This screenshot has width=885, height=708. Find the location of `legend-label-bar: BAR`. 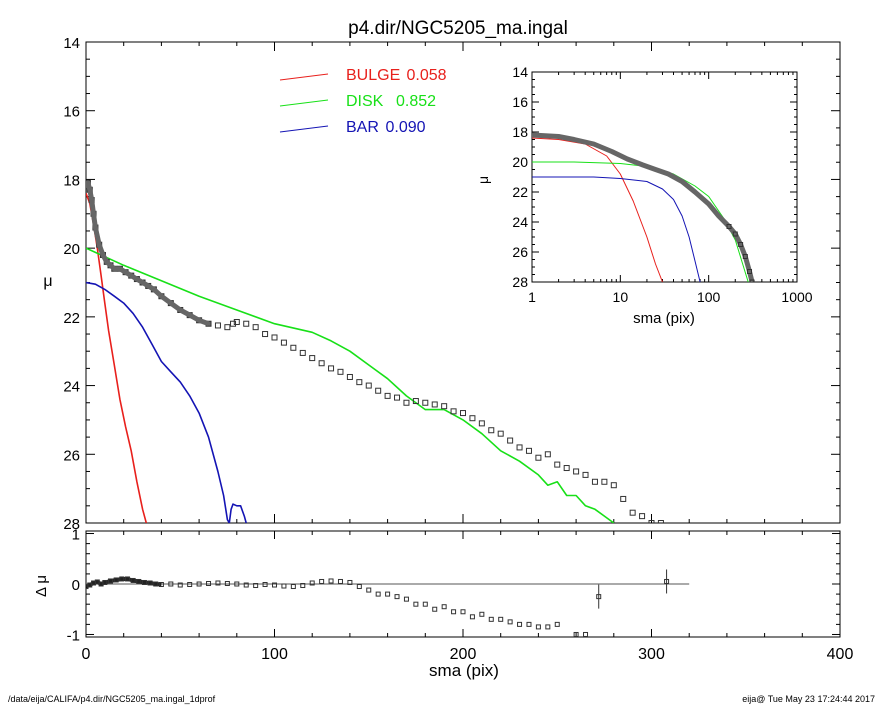

legend-label-bar: BAR is located at coordinates (362, 127).